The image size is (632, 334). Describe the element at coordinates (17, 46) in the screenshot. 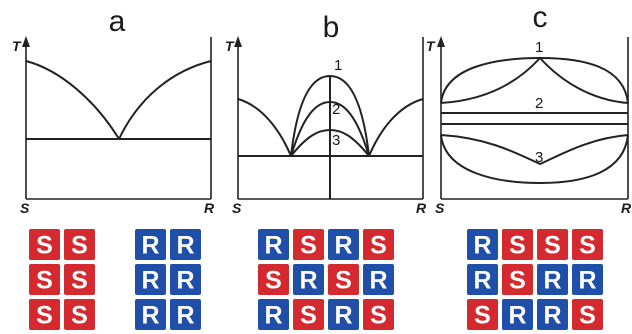

I see `panel-a-y-axis-label: T` at that location.